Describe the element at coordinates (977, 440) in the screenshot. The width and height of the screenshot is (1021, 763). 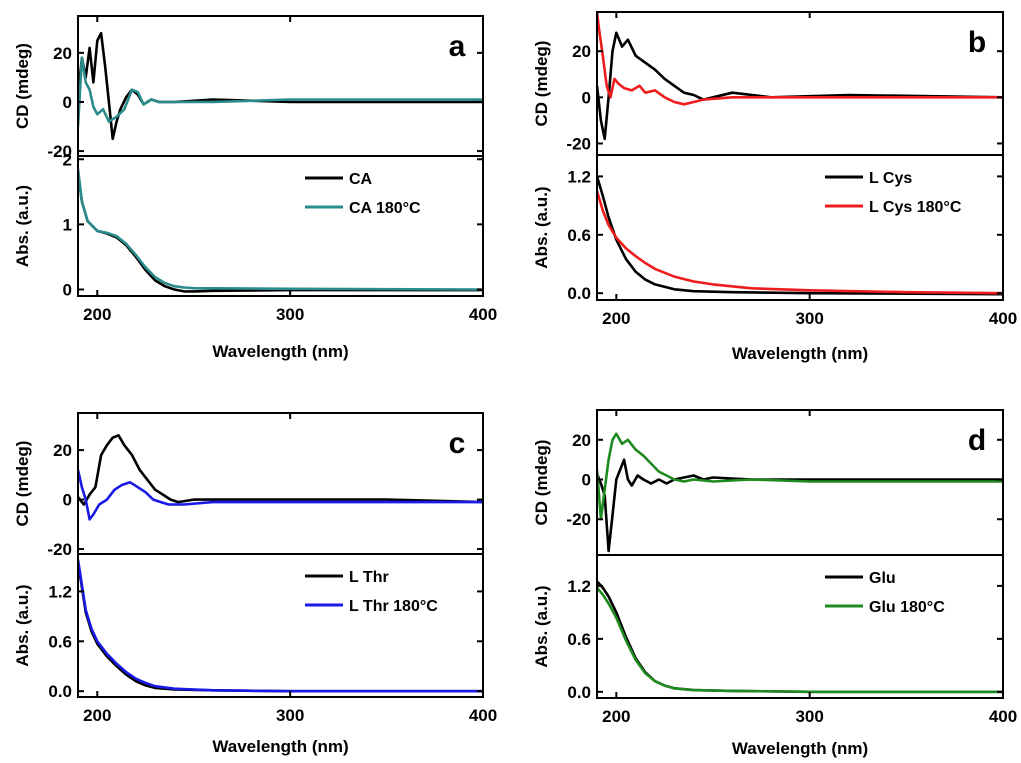
I see `panel-letter: d` at that location.